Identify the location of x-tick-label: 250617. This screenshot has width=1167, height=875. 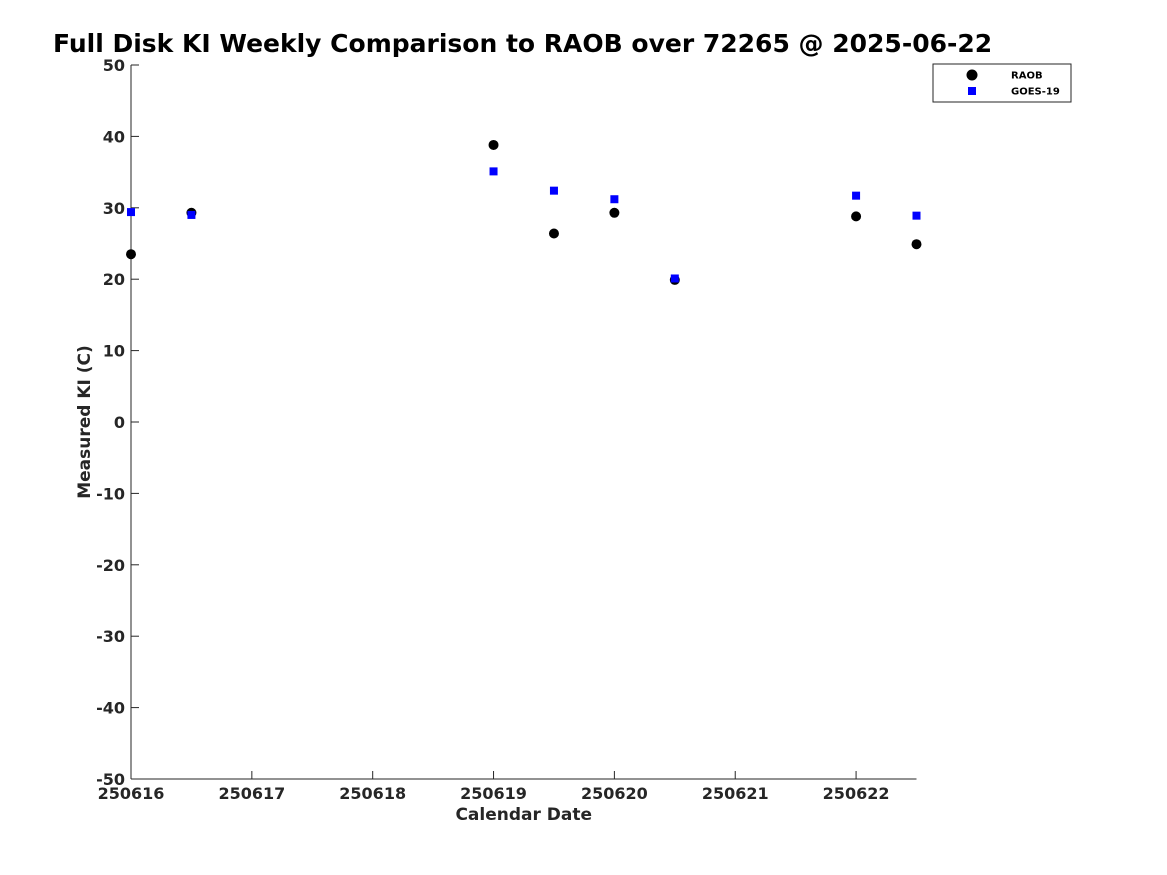
(251, 793).